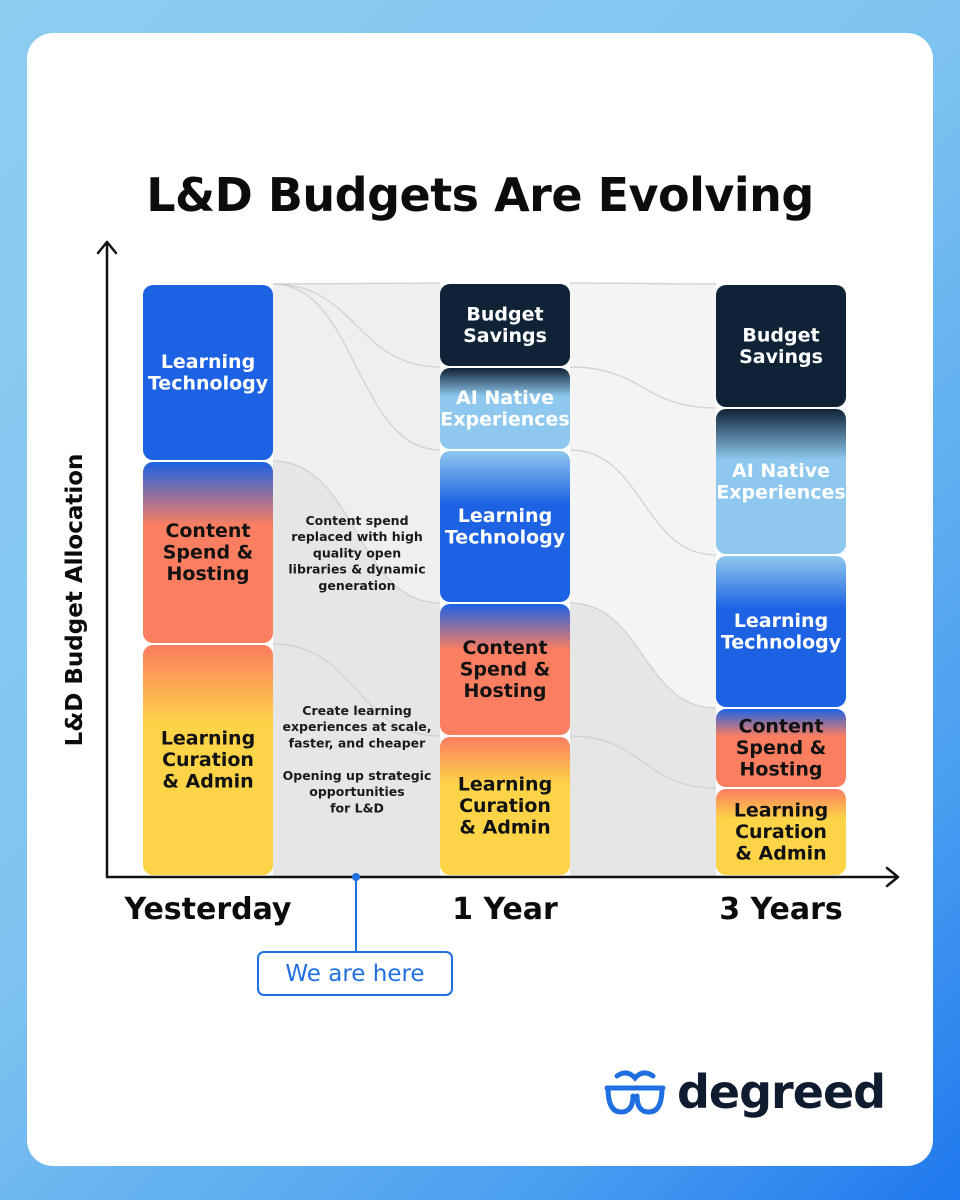 The image size is (960, 1200). I want to click on y-axis-arrow, so click(107, 247).